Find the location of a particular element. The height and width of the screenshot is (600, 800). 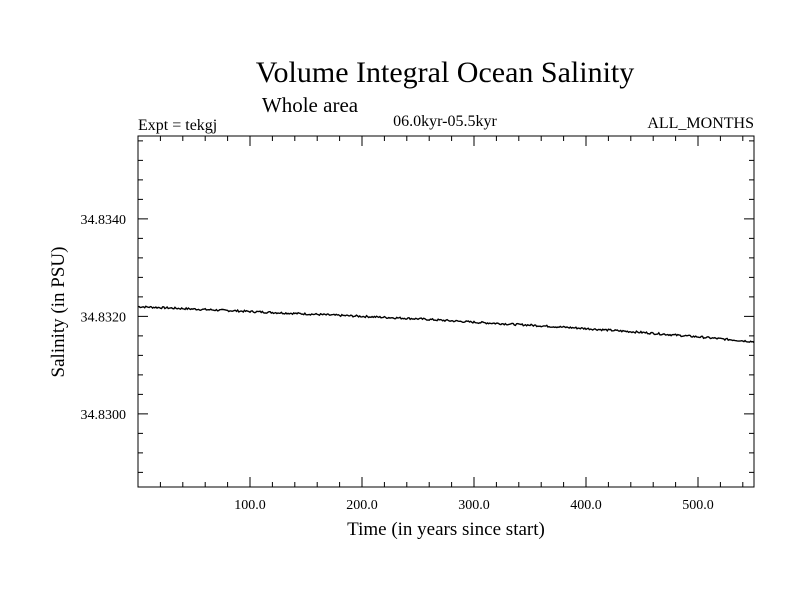

x-axis-tick-labels: 100.0 200.0 300.0 400.0 500.0 is located at coordinates (474, 505).